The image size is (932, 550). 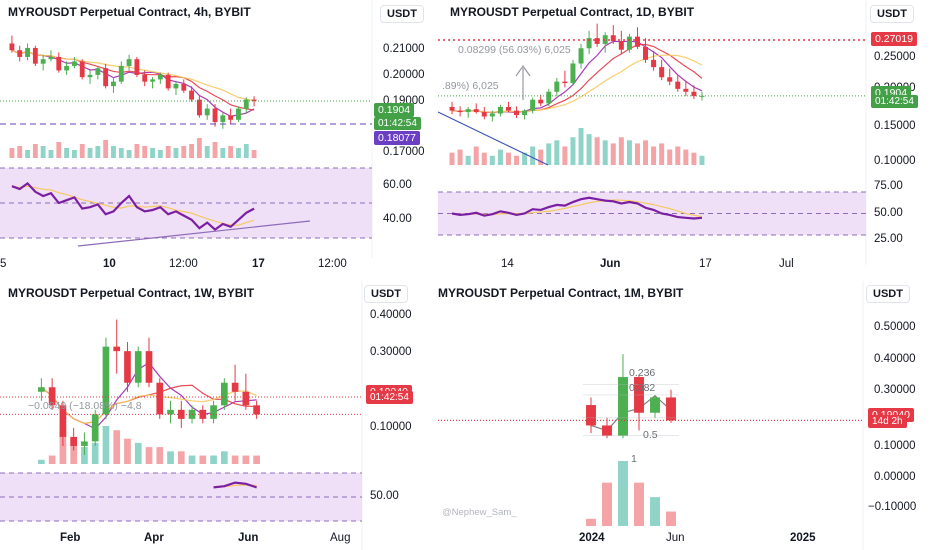 I want to click on measure-annotation: −0.0849 (−18.08%) −4,8, so click(x=85, y=406).